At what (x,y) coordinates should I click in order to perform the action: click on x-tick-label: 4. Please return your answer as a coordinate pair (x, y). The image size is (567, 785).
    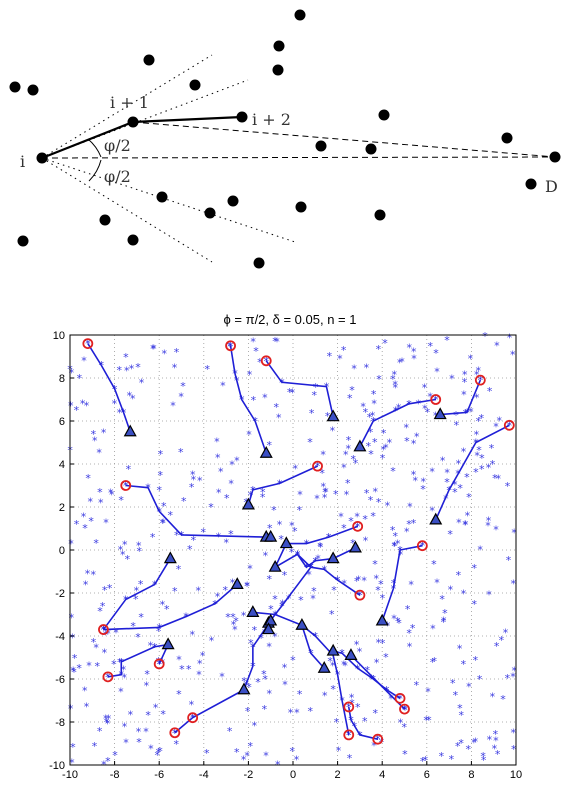
    Looking at the image, I should click on (382, 775).